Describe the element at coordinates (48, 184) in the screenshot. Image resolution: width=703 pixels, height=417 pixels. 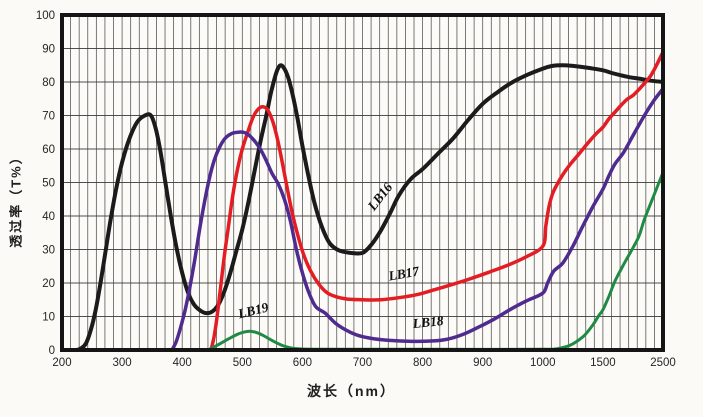
I see `y-tick-label: 50` at that location.